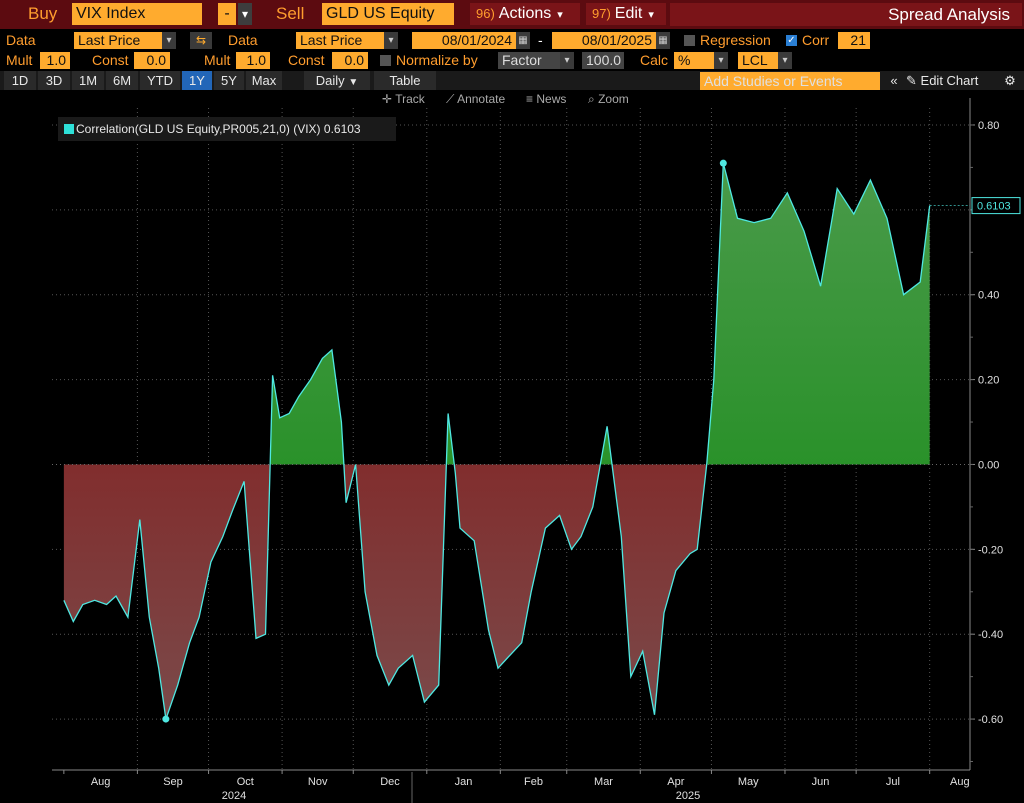 The height and width of the screenshot is (803, 1024). What do you see at coordinates (410, 99) in the screenshot?
I see `track-label: Track` at bounding box center [410, 99].